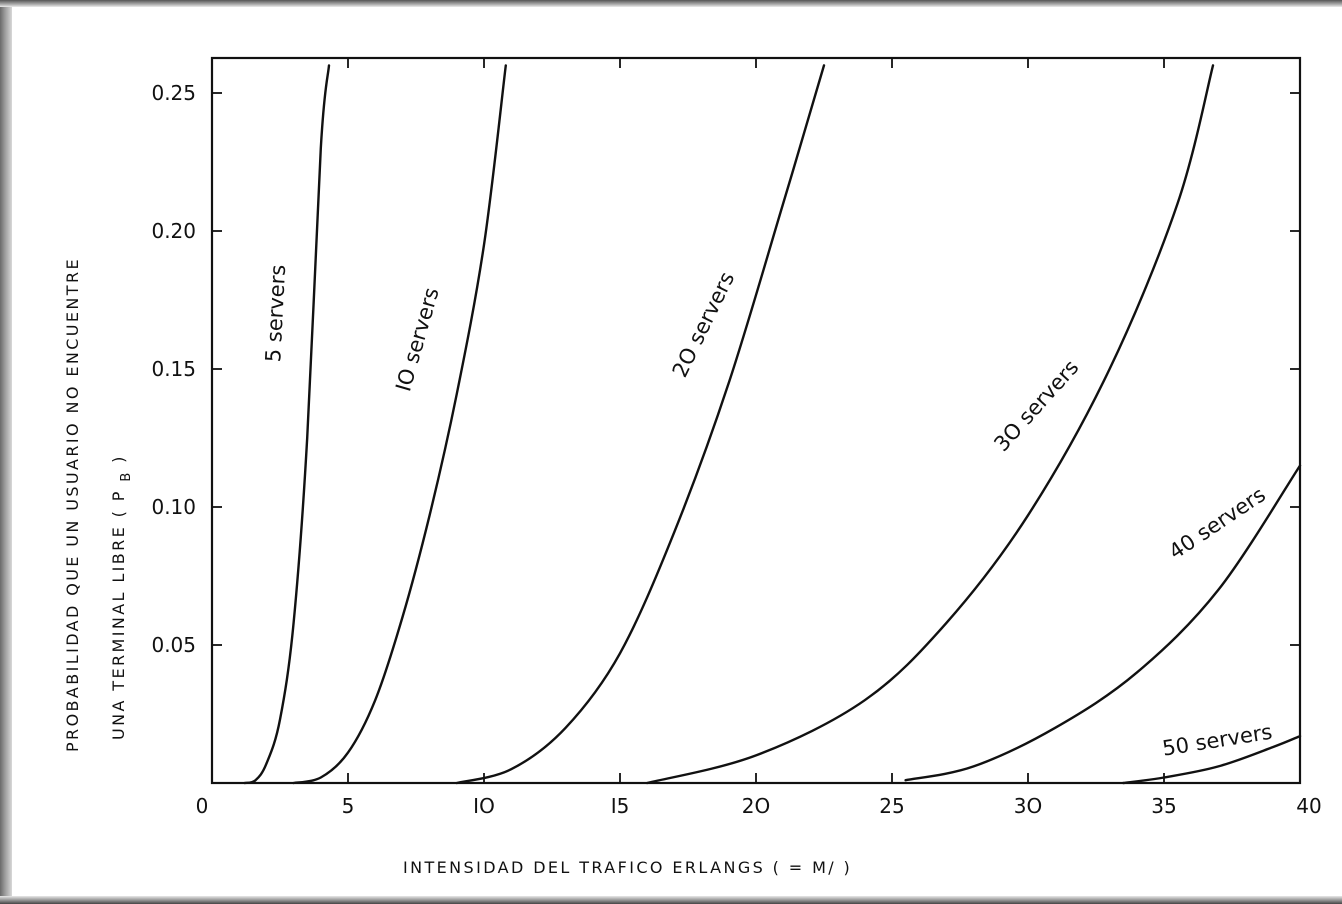 Image resolution: width=1342 pixels, height=904 pixels. I want to click on y-tick-labels: 0.05 0.10 0.15 0.20 0.25, so click(173, 369).